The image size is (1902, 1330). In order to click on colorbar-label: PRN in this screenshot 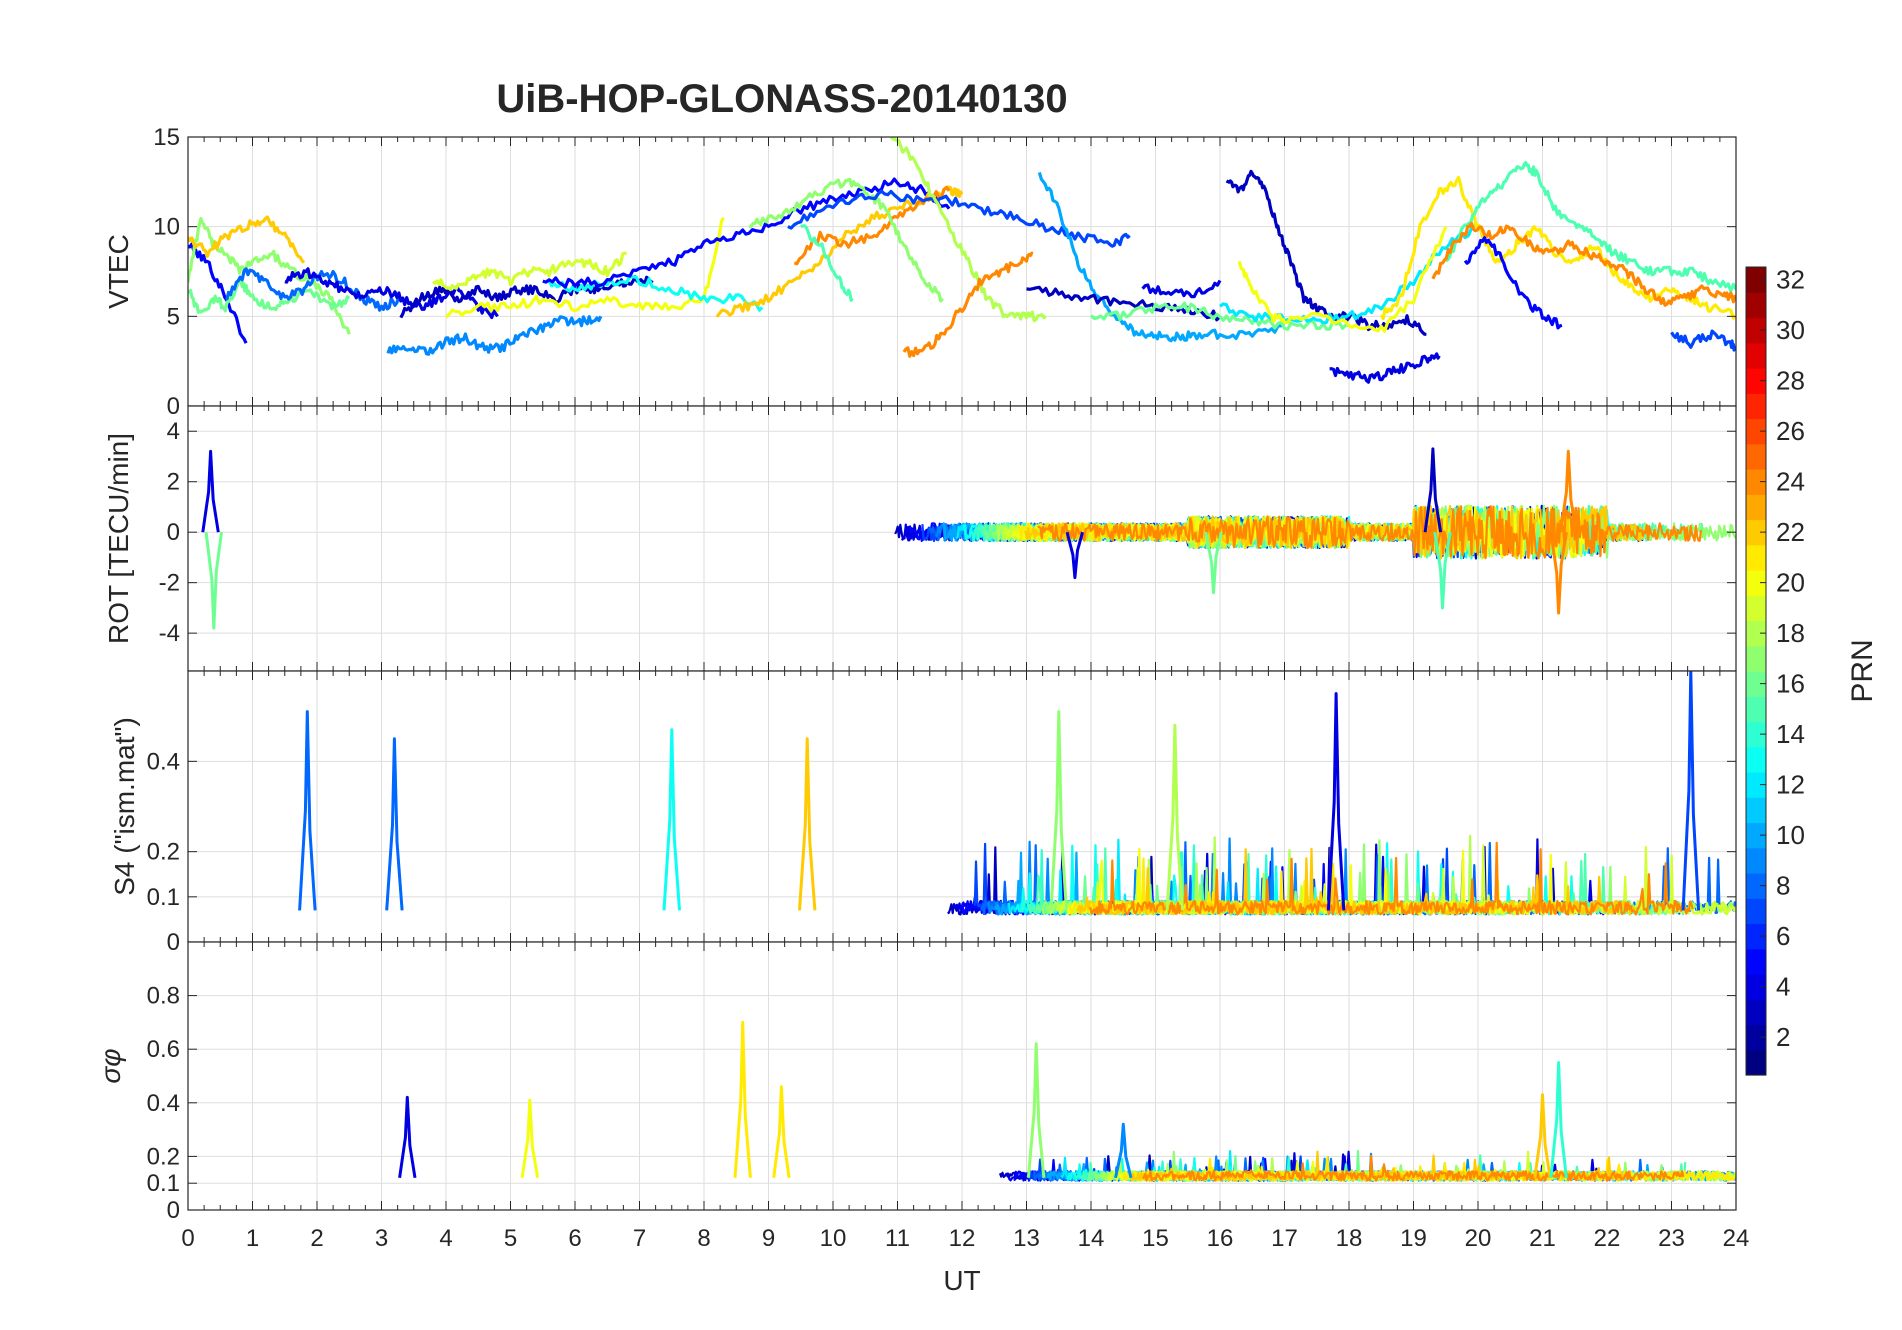, I will do `click(1862, 670)`.